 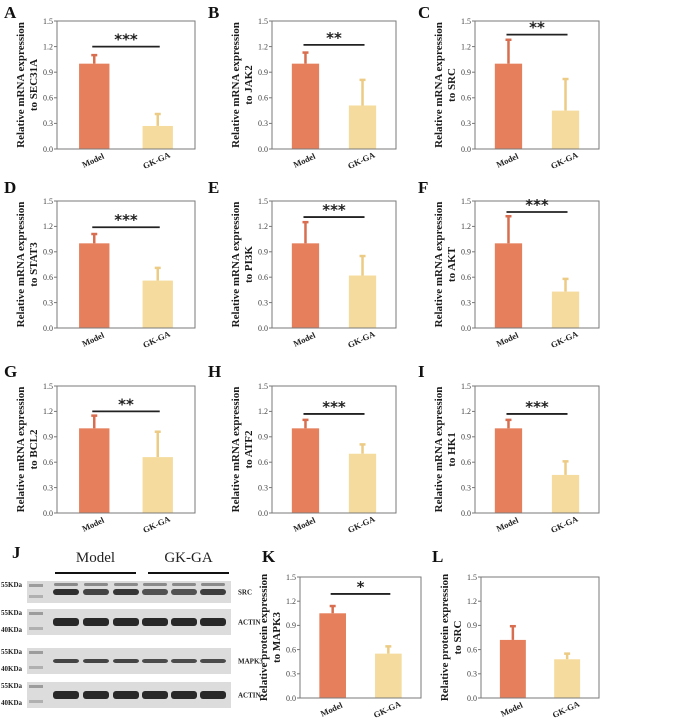 I want to click on y-axis-label-target: to AKT, so click(x=452, y=264).